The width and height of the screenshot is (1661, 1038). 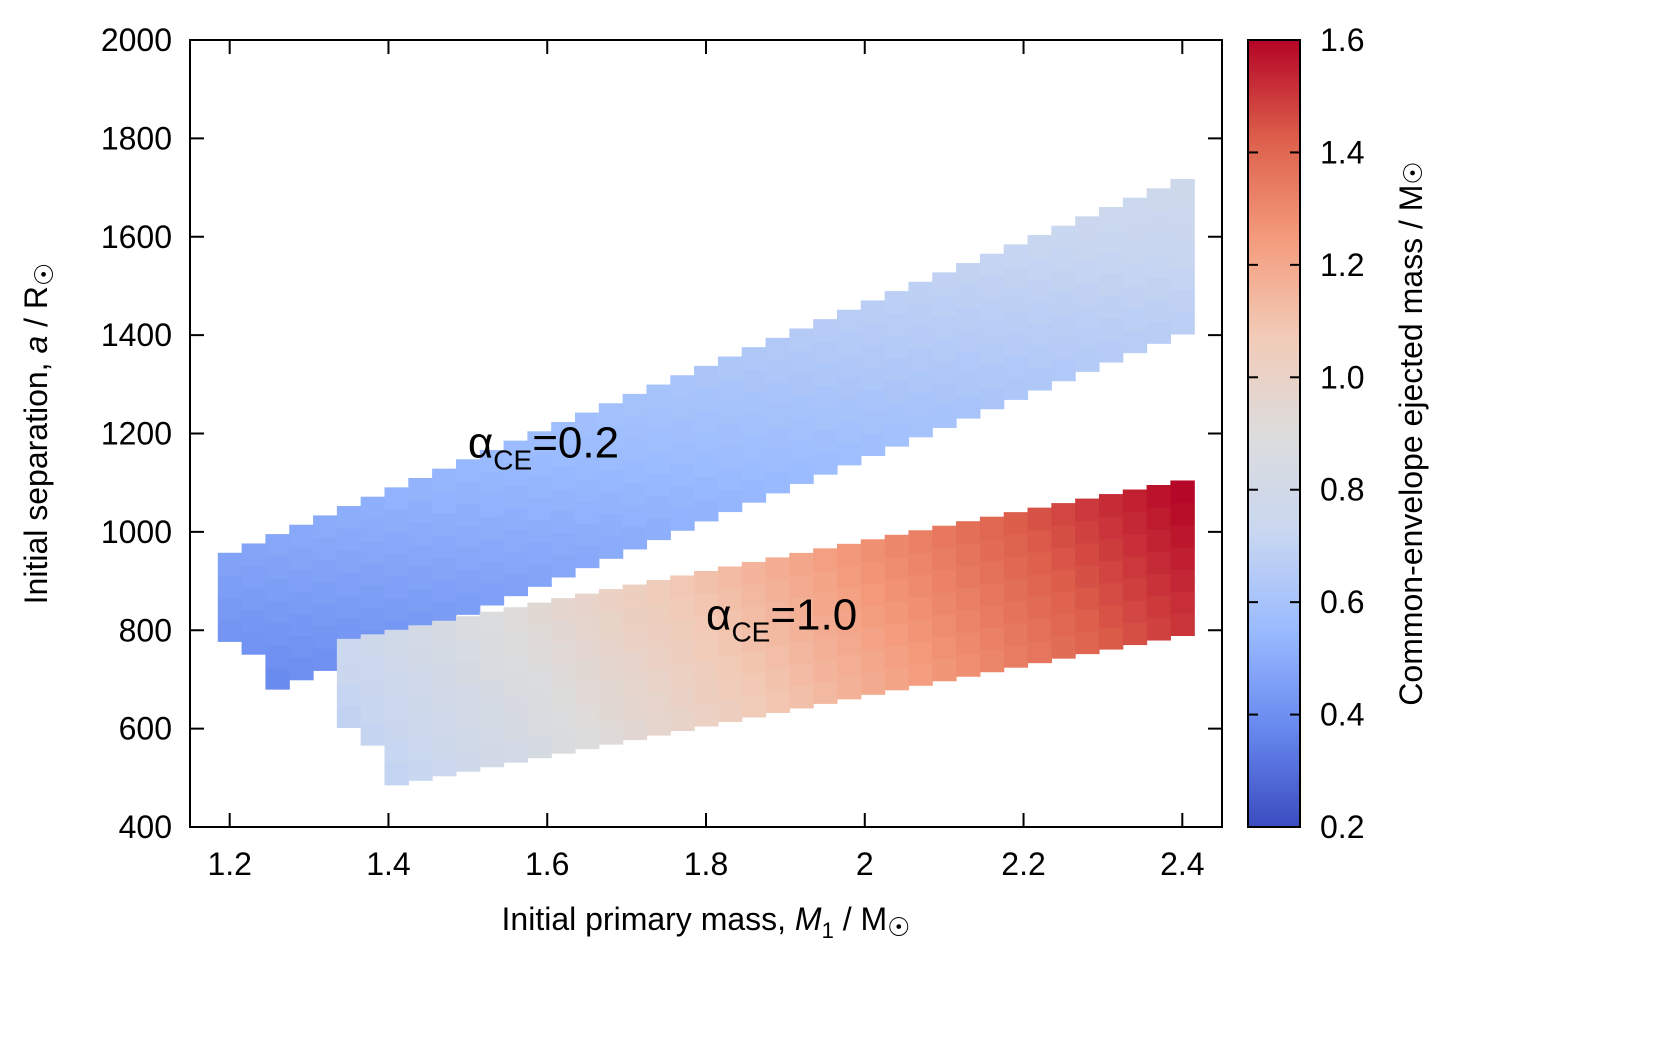 I want to click on x-tick-label: 2.2, so click(x=1023, y=864).